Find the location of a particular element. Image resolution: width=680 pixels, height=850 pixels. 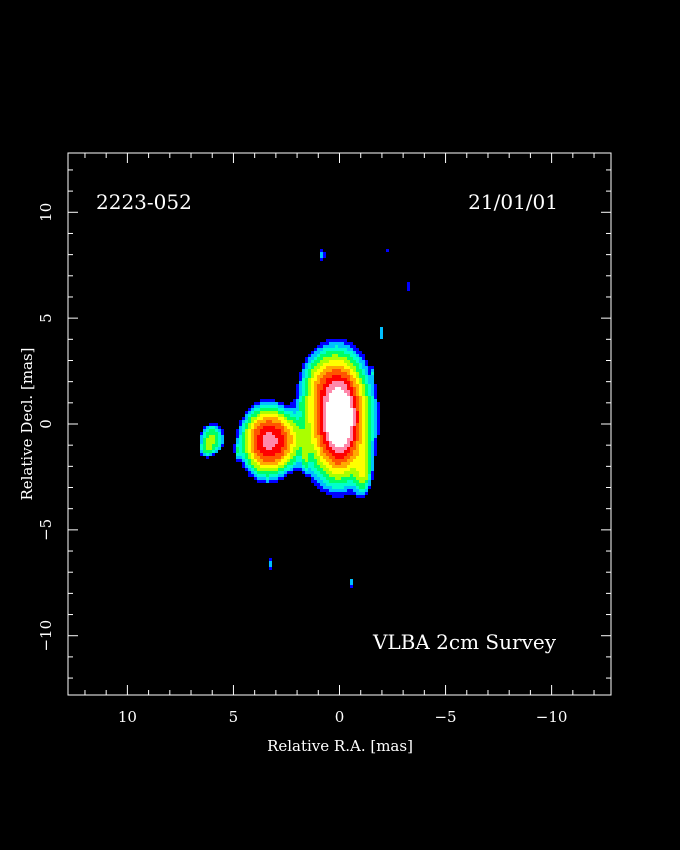

x-tick-label: 5 is located at coordinates (234, 717).